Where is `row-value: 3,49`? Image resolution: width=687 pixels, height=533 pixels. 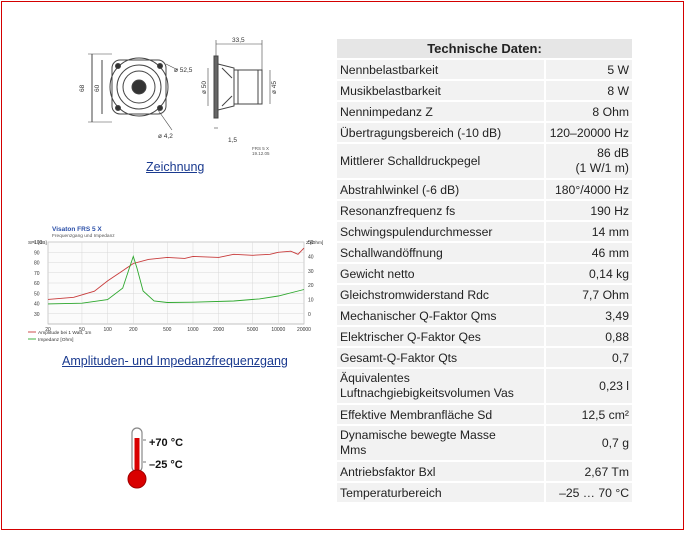
row-value: 3,49 is located at coordinates (588, 316).